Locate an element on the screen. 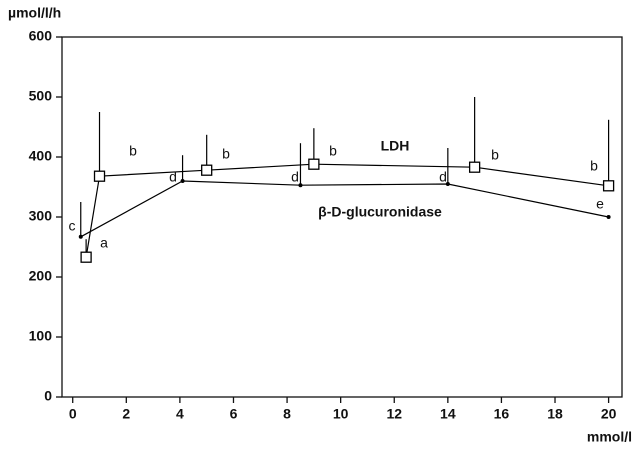 This screenshot has width=639, height=451. x-tick-label: 4 is located at coordinates (180, 414).